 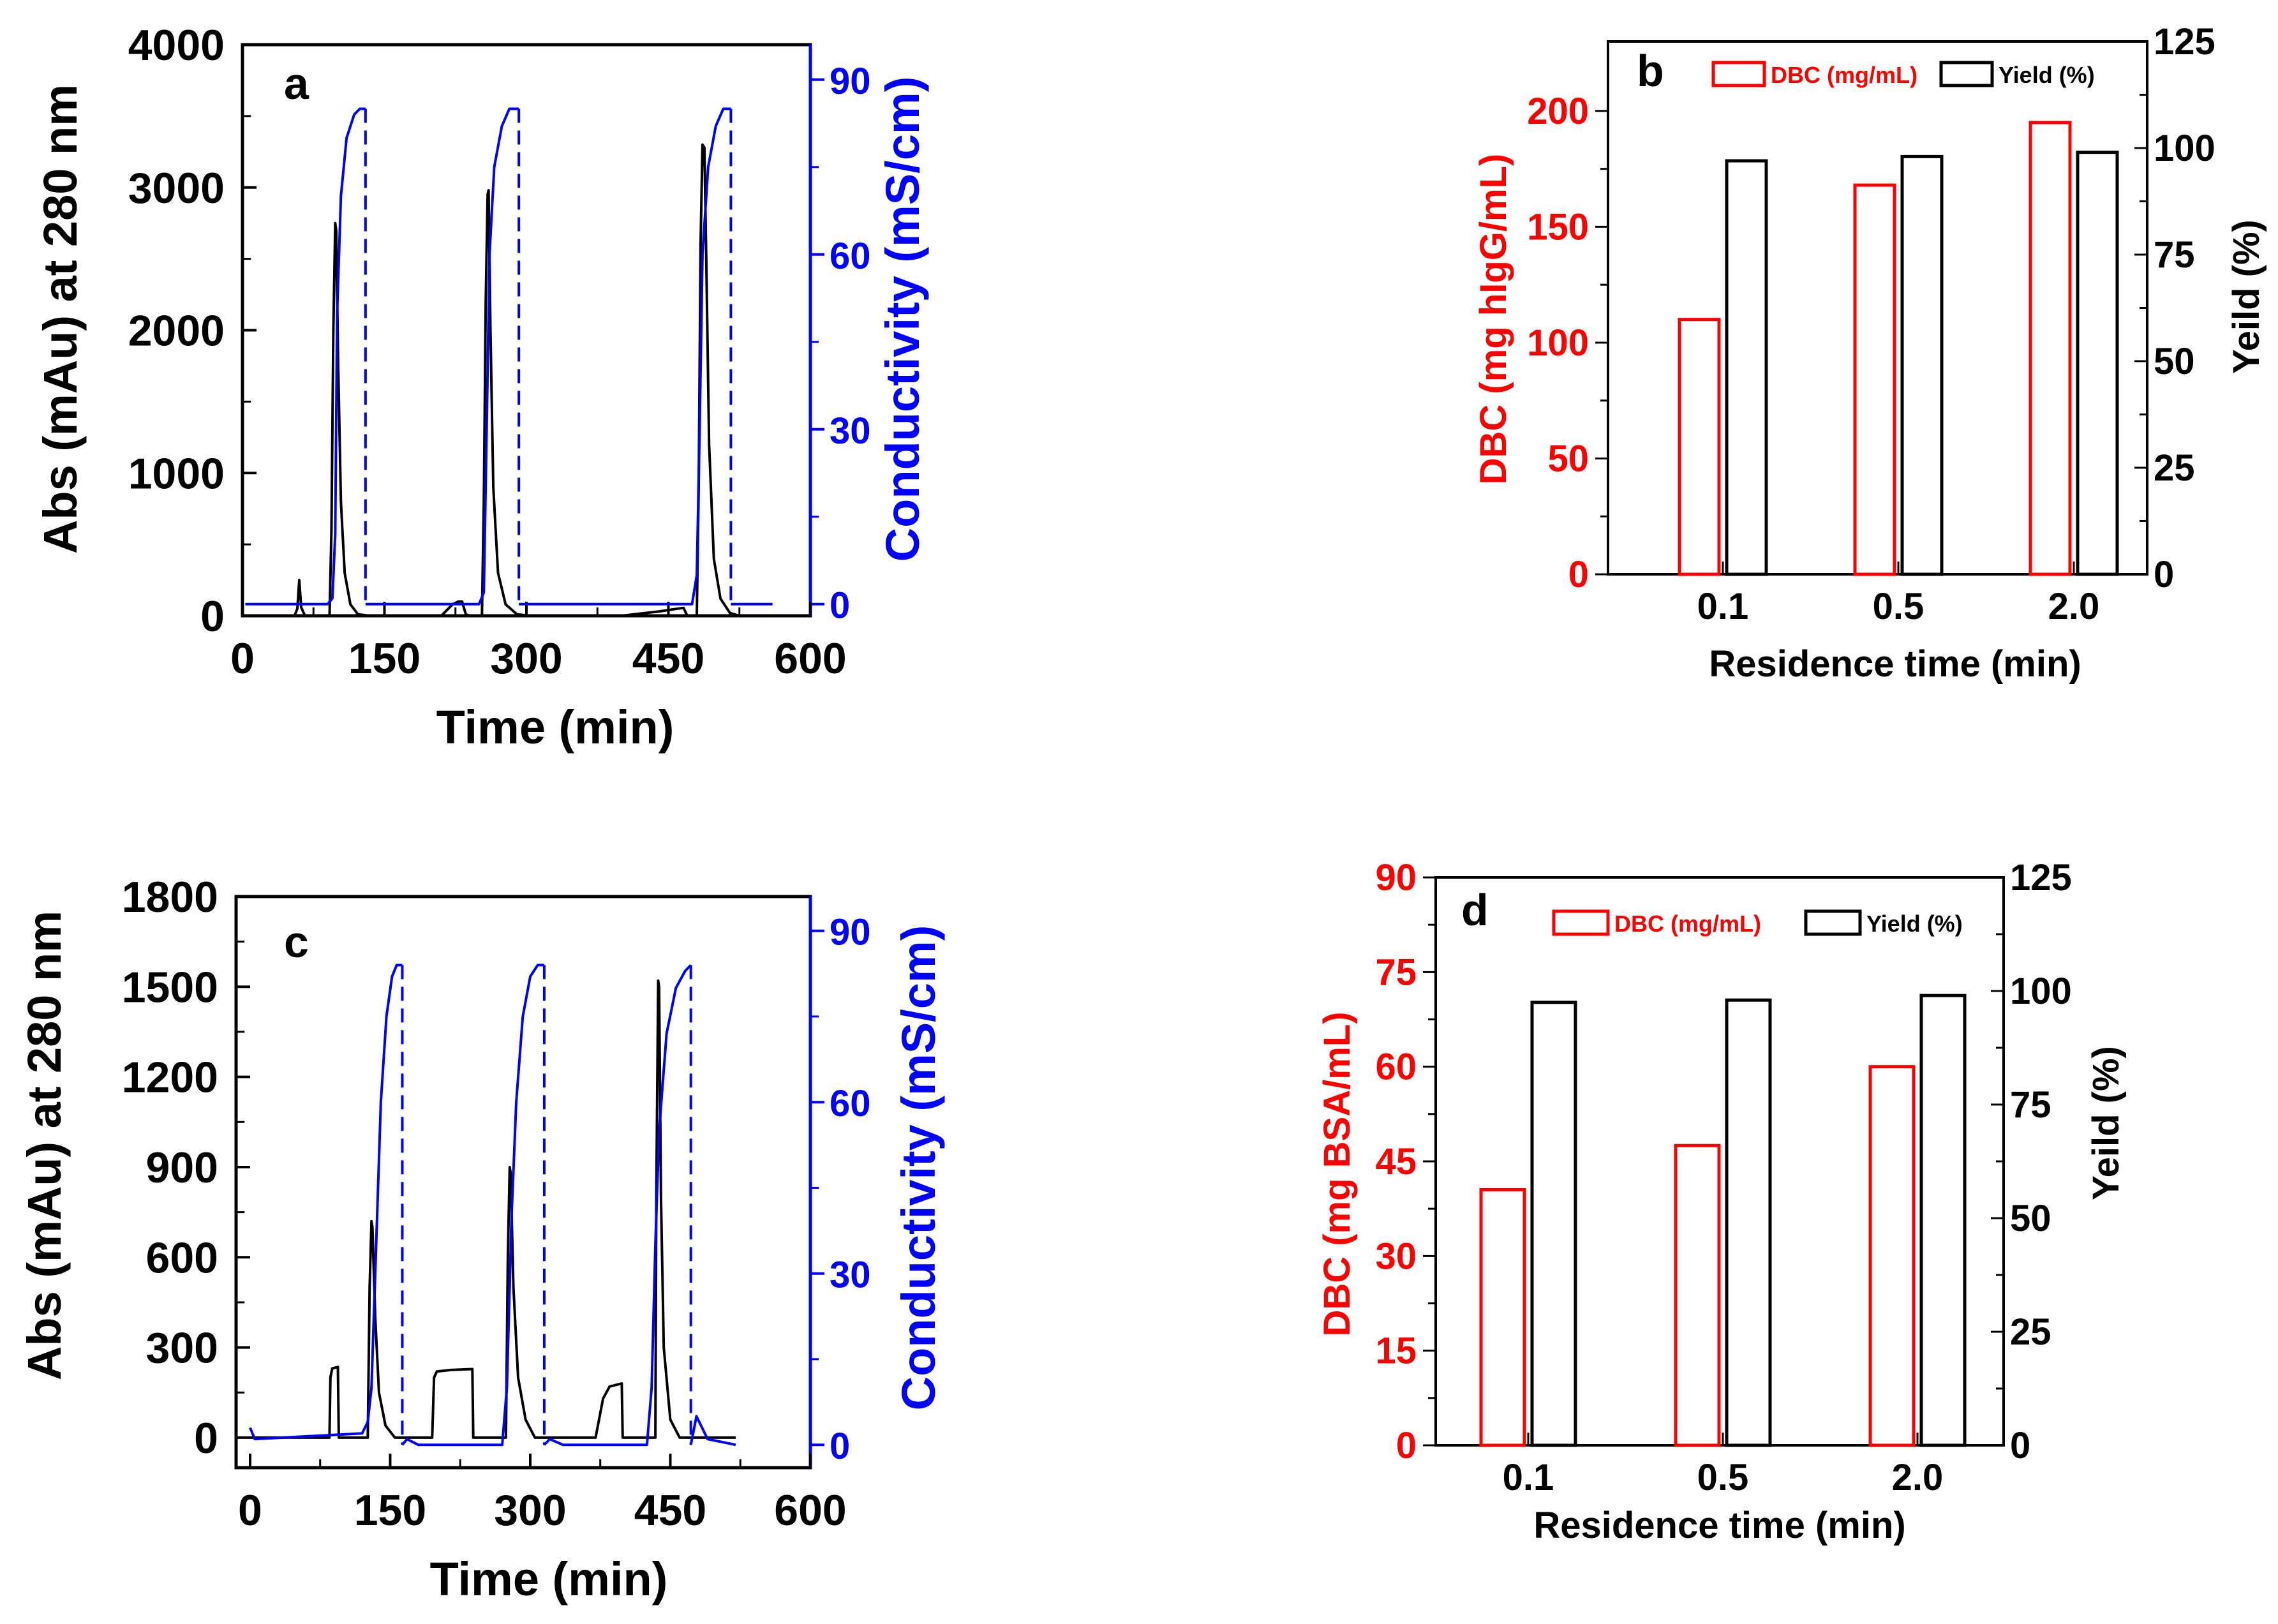 I want to click on chart-b-y2-axis-title: Yeild (%), so click(x=2246, y=297).